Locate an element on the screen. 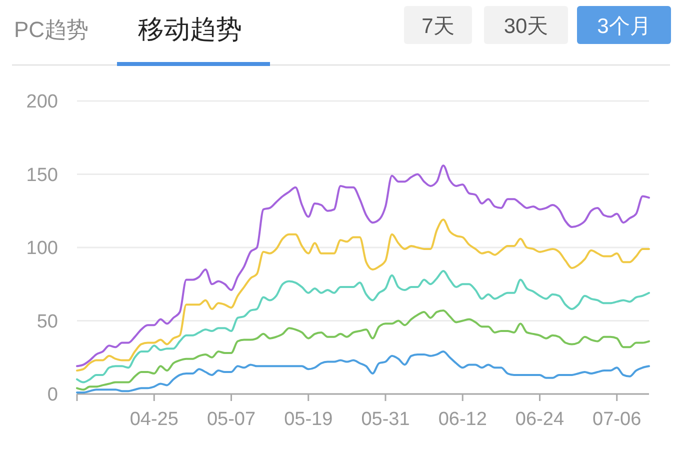 The height and width of the screenshot is (452, 682). x-tick-label: 06-24 is located at coordinates (539, 419).